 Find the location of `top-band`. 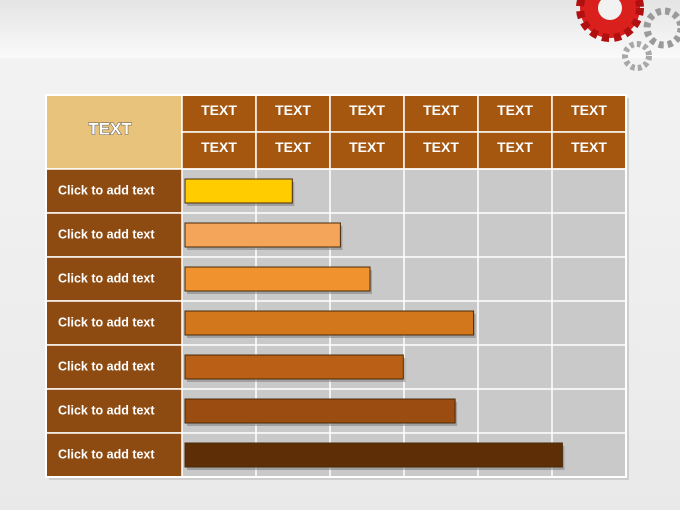

top-band is located at coordinates (340, 29).